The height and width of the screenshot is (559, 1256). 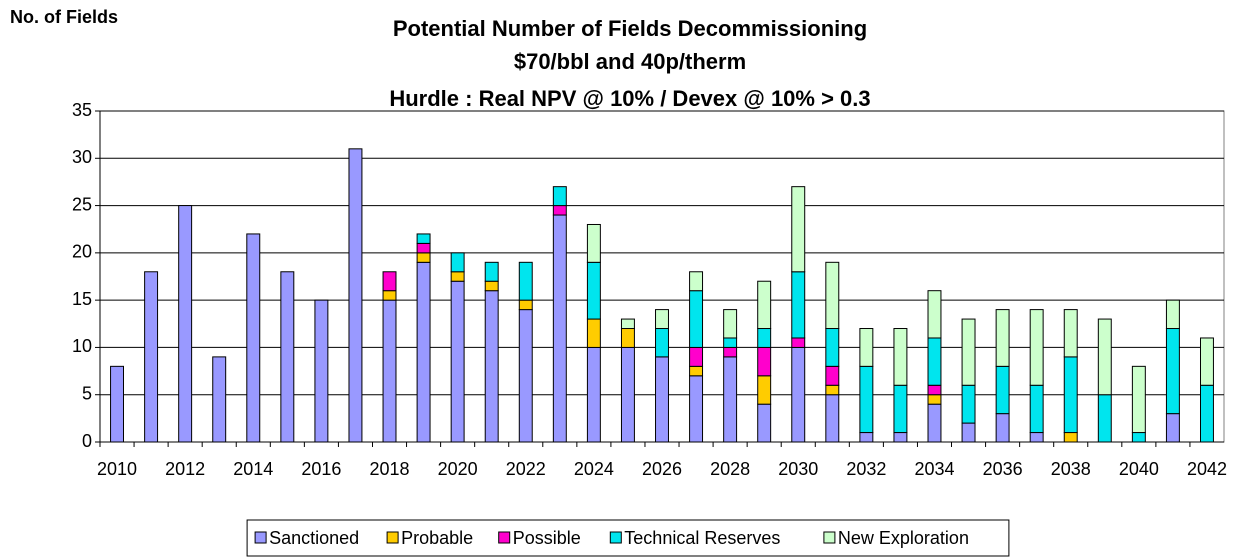 I want to click on y-tick-label: 10, so click(x=82, y=346).